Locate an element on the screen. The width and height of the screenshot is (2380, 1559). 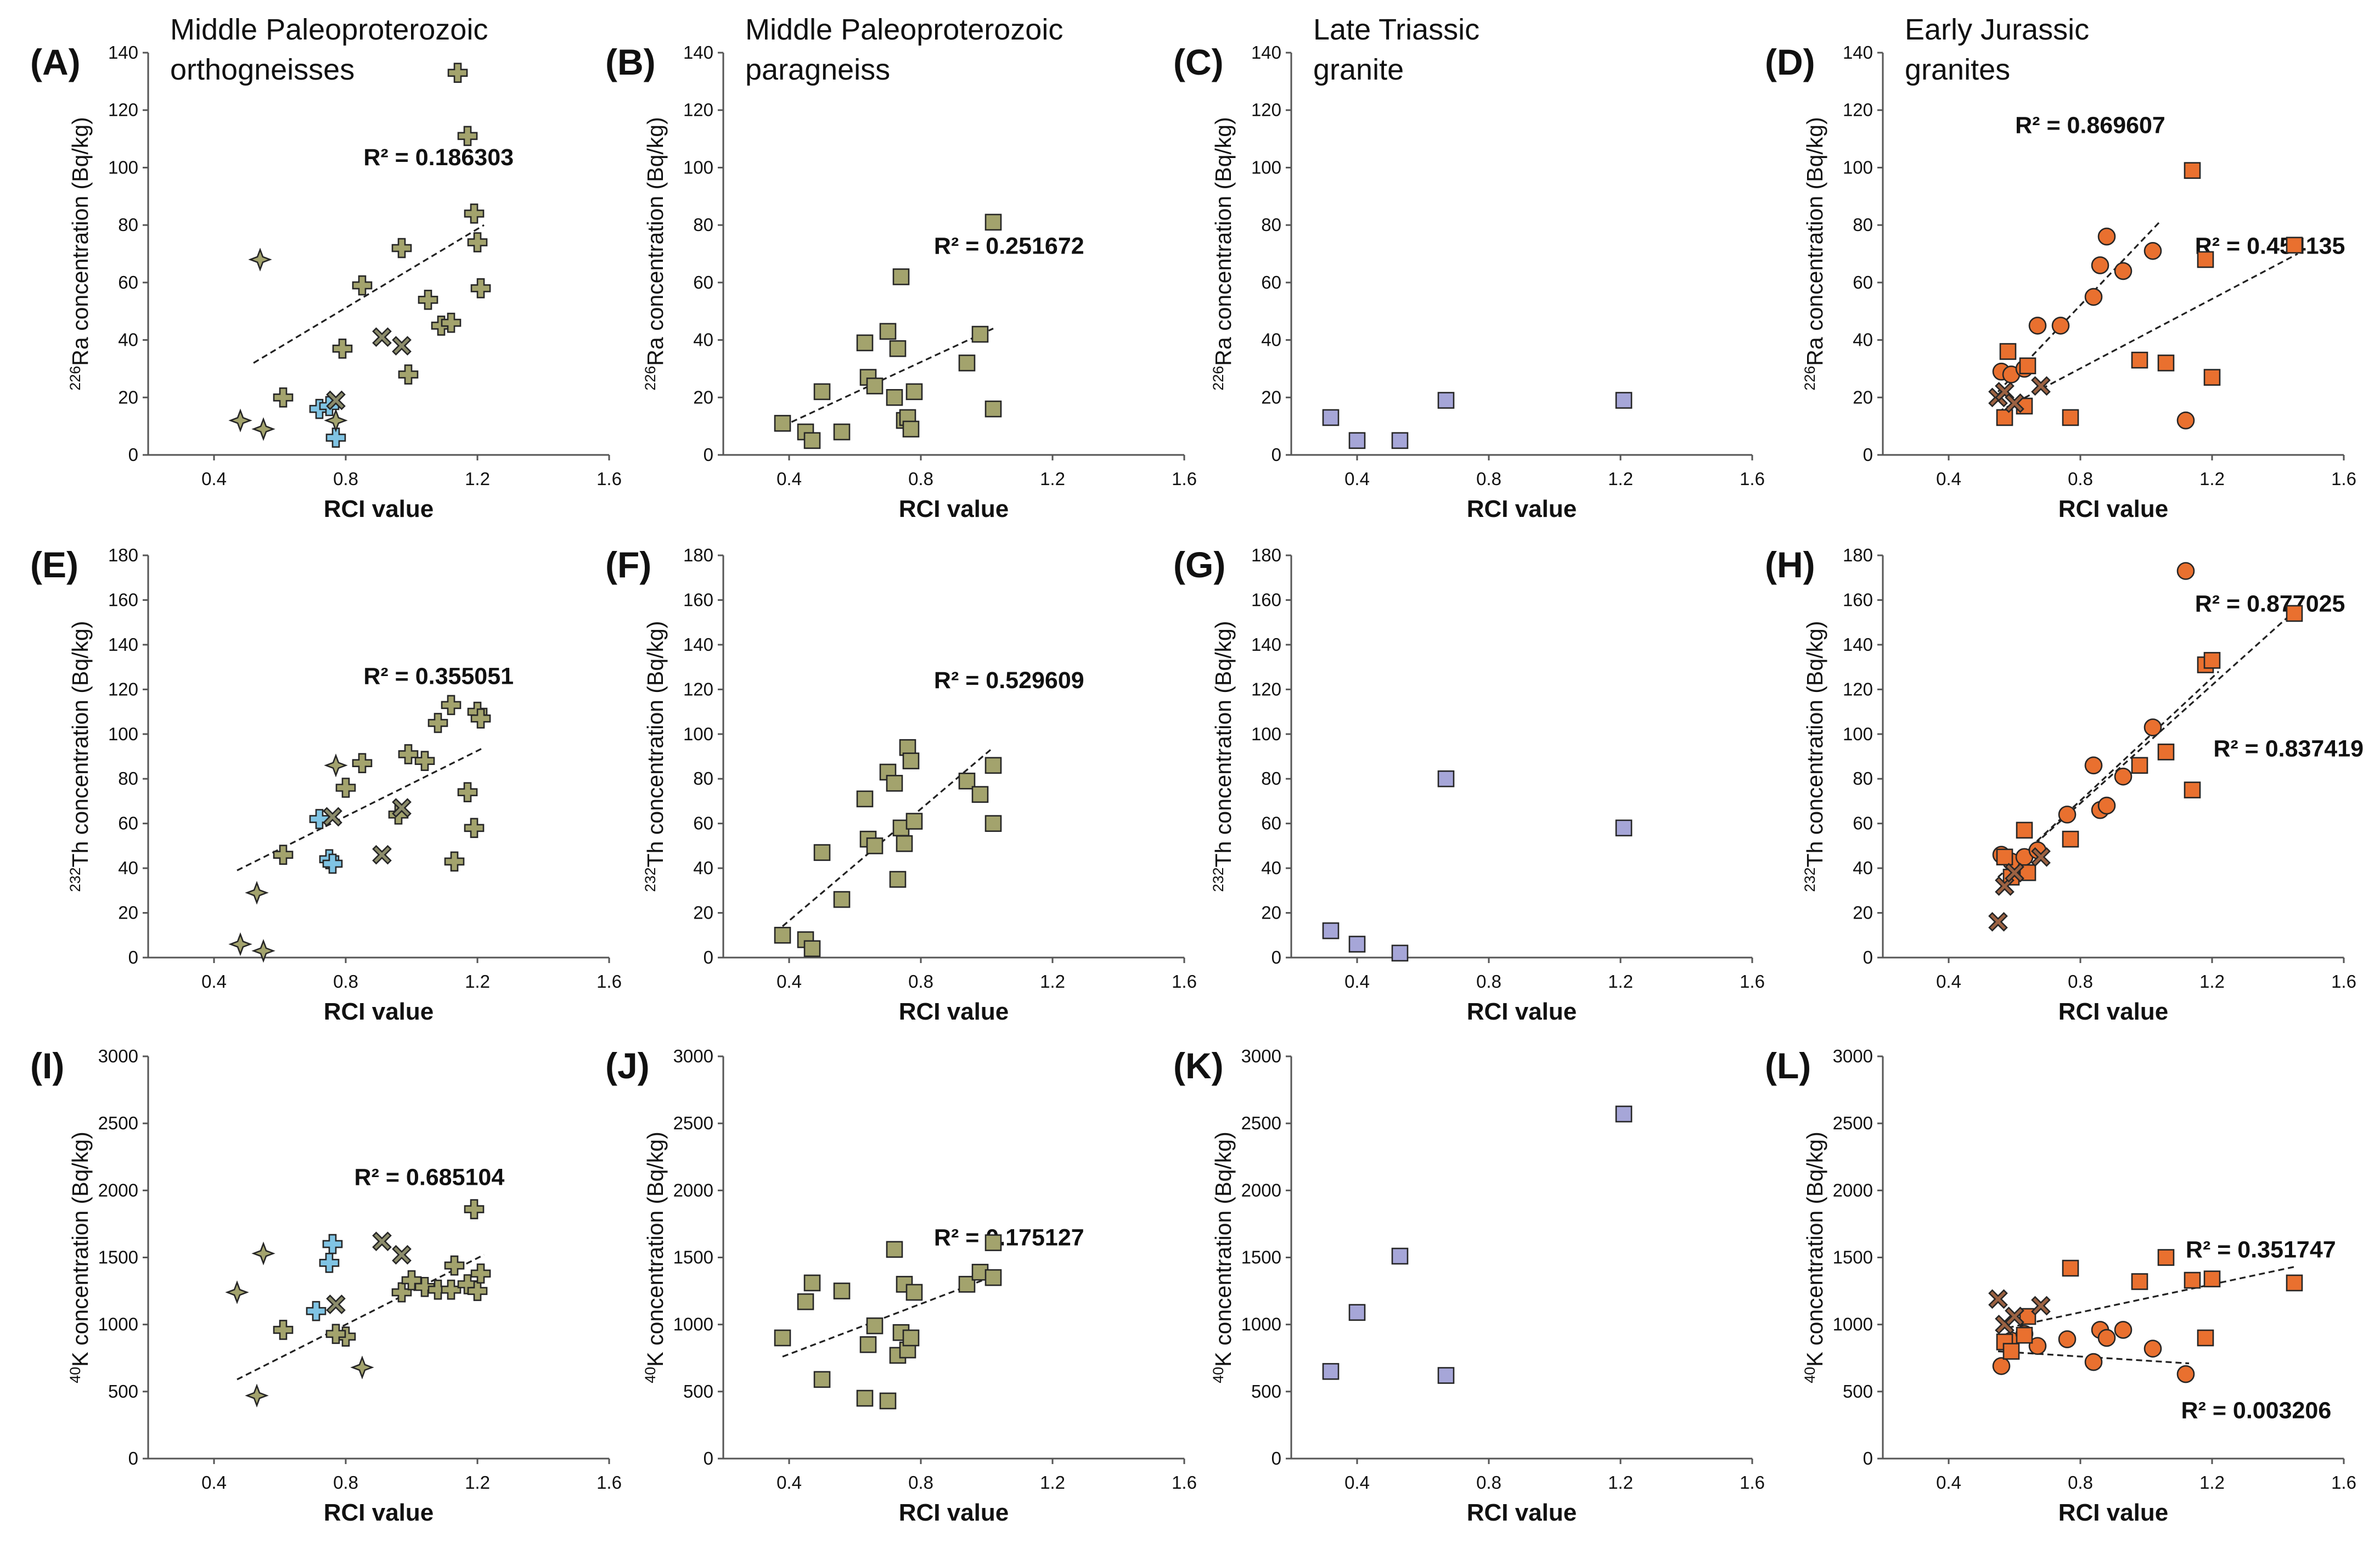
group-title-orthogneiss-line-1: Middle Paleoproterozoic is located at coordinates (329, 29).